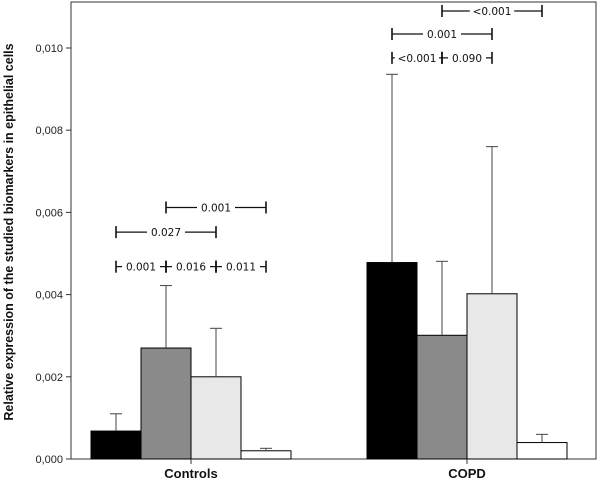 The image size is (600, 483). I want to click on x-category-label: COPD, so click(467, 473).